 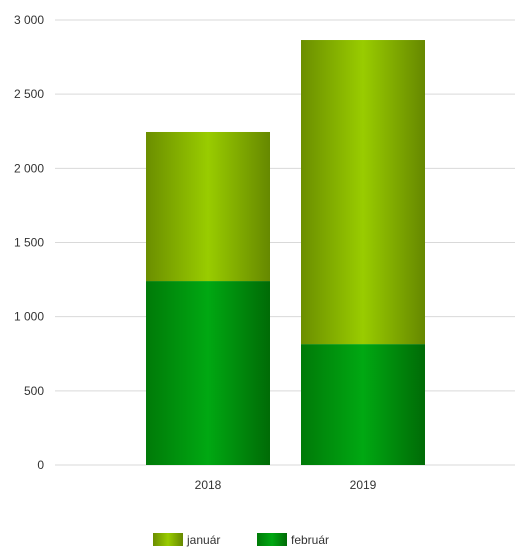 What do you see at coordinates (363, 192) in the screenshot?
I see `bar-2019-januar` at bounding box center [363, 192].